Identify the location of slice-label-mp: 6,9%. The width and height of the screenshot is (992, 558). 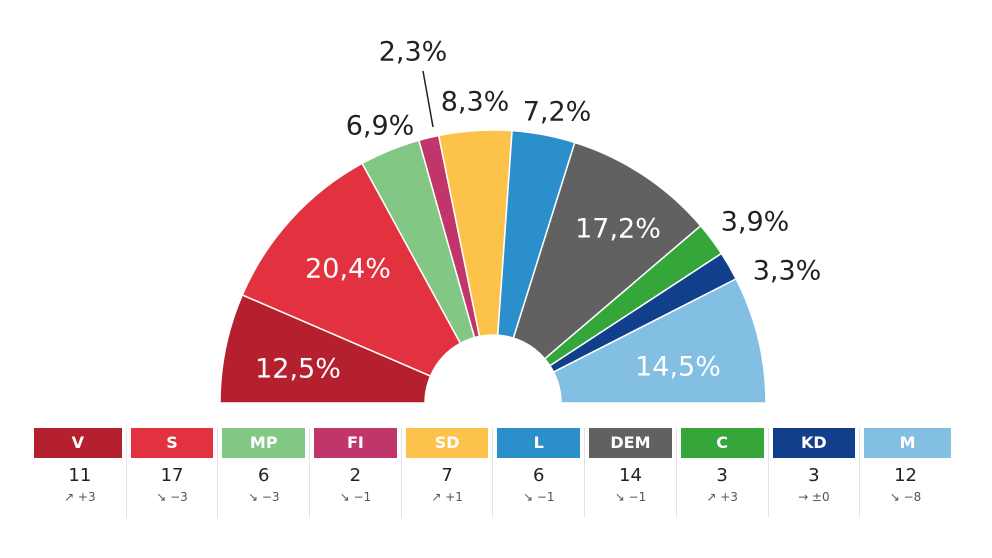
(380, 126).